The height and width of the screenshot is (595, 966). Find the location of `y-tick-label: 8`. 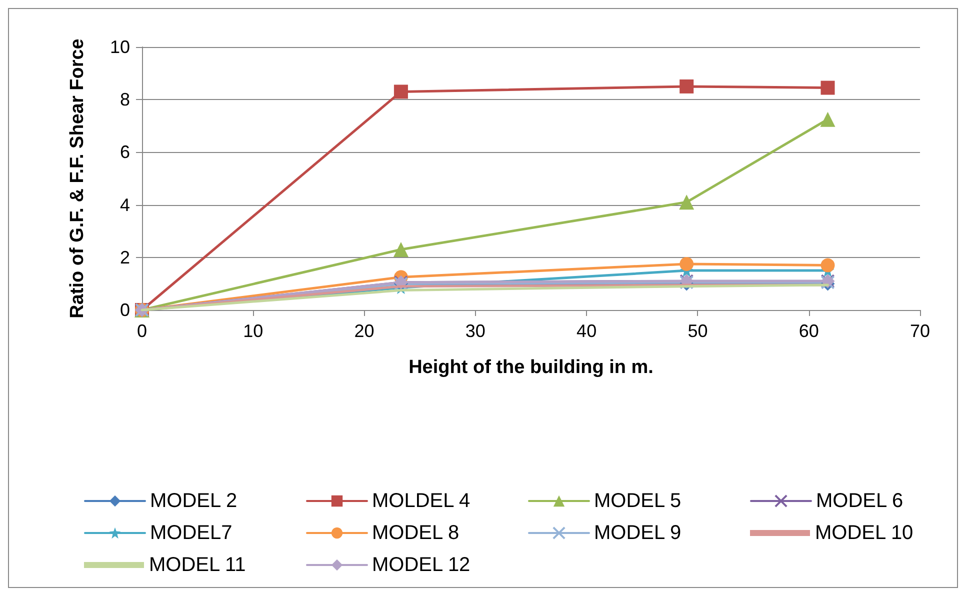

y-tick-label: 8 is located at coordinates (125, 100).